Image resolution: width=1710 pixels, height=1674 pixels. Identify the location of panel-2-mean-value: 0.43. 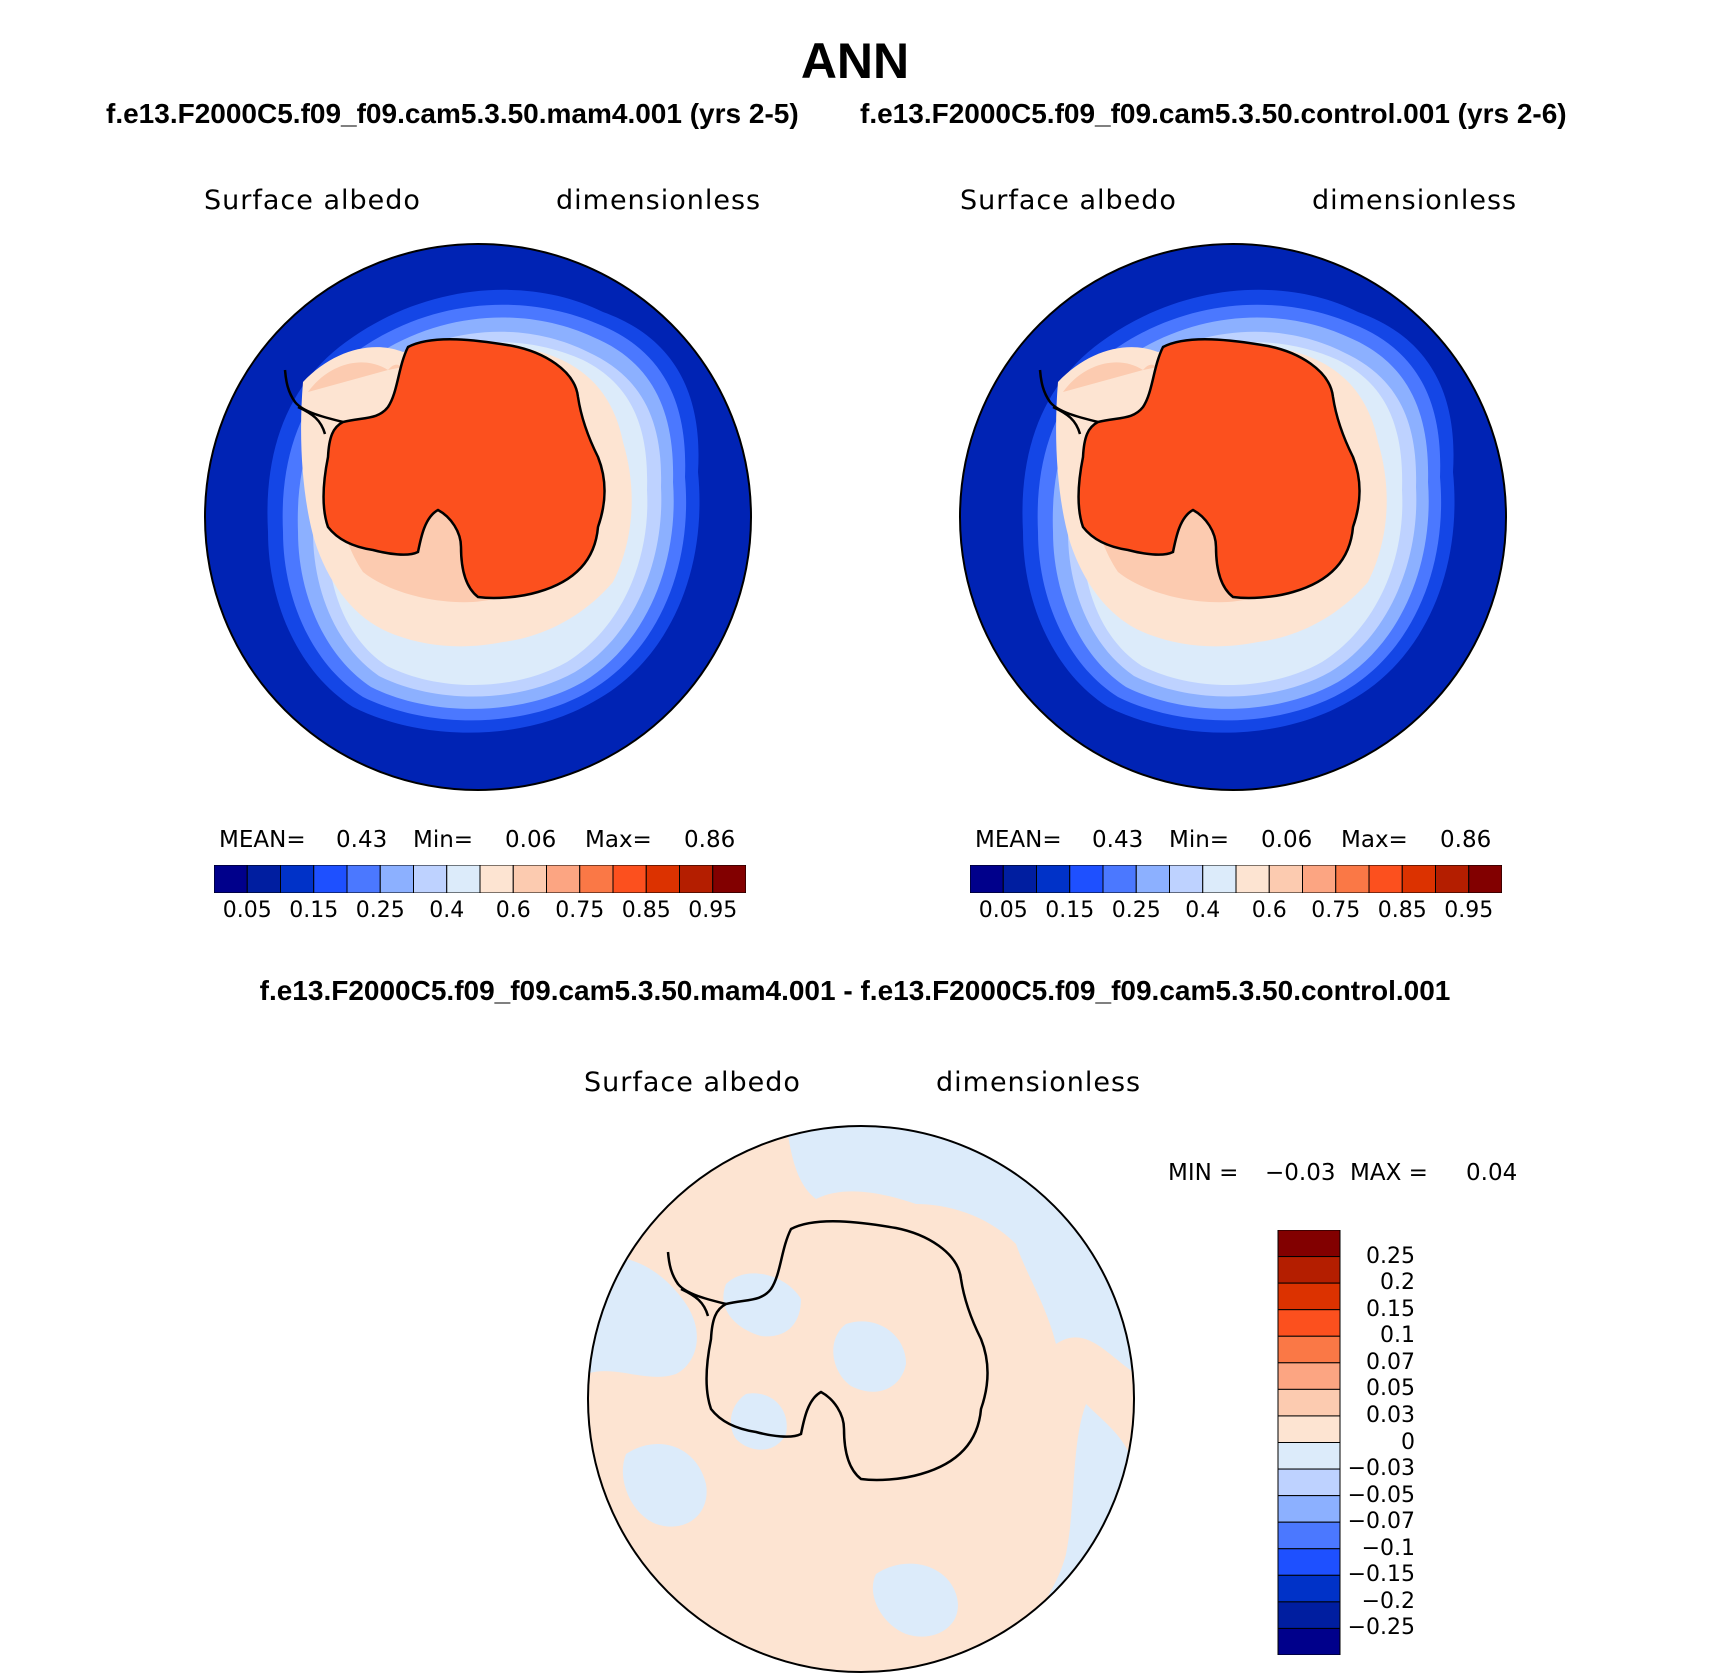
(1118, 840).